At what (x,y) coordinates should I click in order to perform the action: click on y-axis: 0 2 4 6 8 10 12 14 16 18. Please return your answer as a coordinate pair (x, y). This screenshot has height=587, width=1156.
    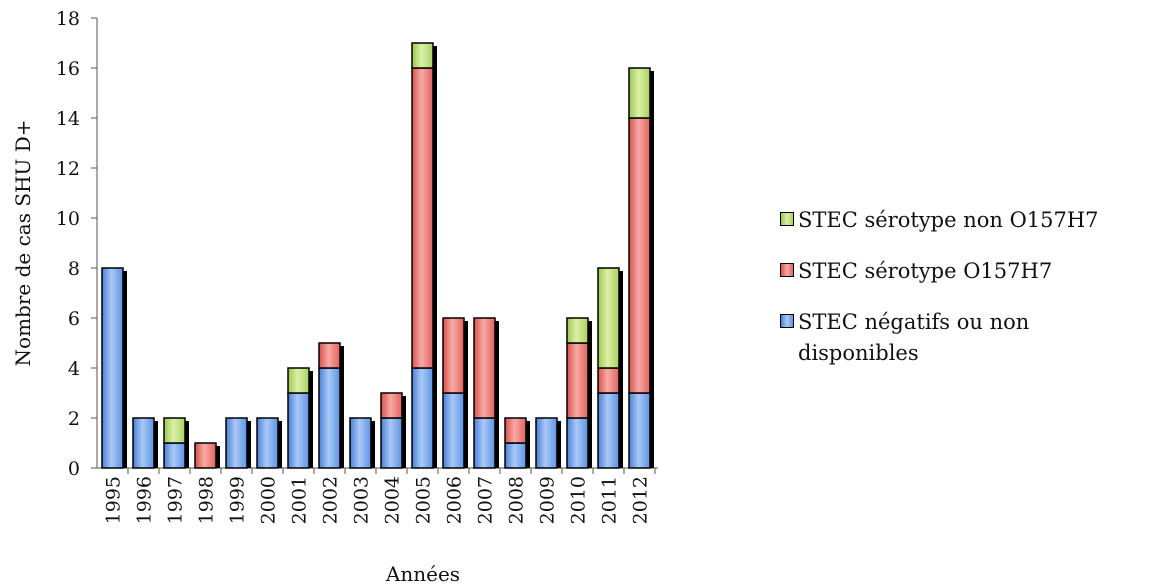
    Looking at the image, I should click on (77, 244).